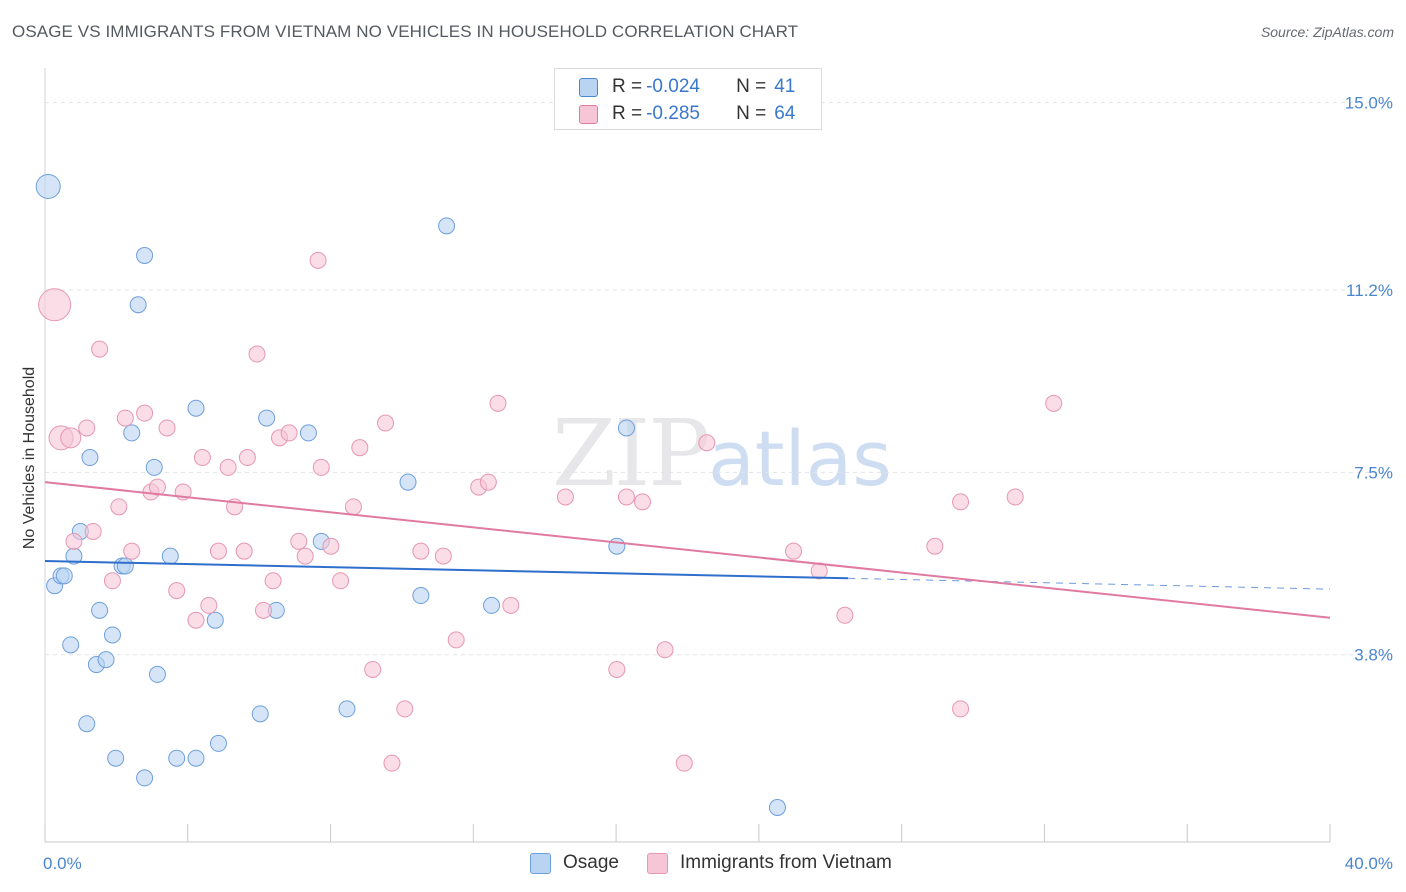 Image resolution: width=1406 pixels, height=892 pixels. I want to click on series-legend: Osage Immigrants from Vietnam, so click(725, 863).